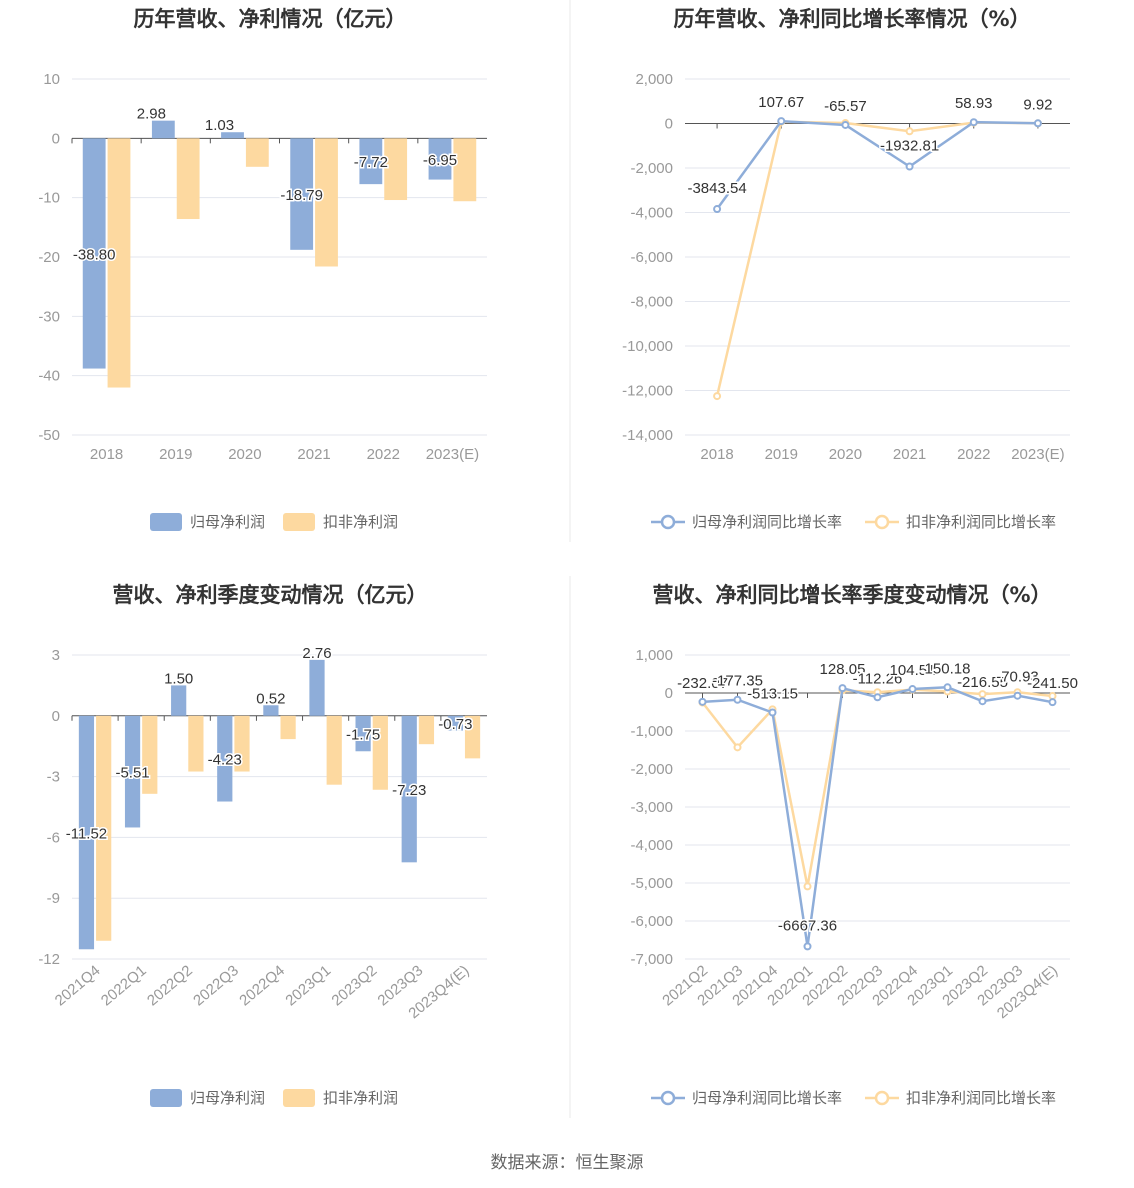 The image size is (1134, 1188). I want to click on data-source-note: 数据来源：恒生聚源, so click(567, 1163).